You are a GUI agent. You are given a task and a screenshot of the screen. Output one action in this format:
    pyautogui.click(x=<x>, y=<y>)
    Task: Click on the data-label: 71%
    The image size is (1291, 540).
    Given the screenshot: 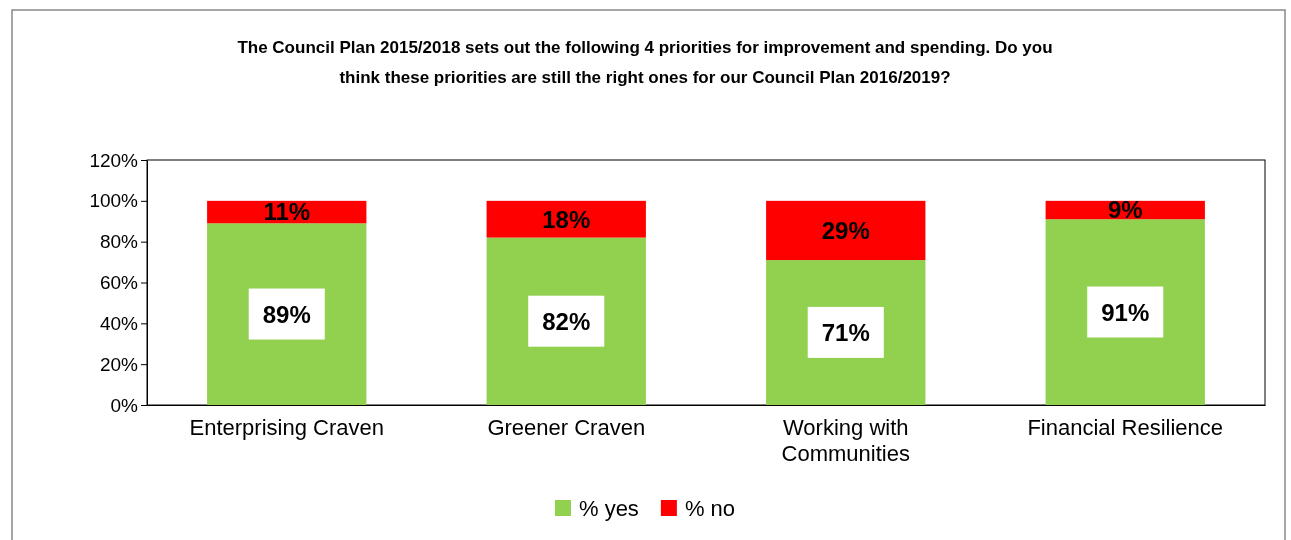 What is the action you would take?
    pyautogui.click(x=845, y=332)
    